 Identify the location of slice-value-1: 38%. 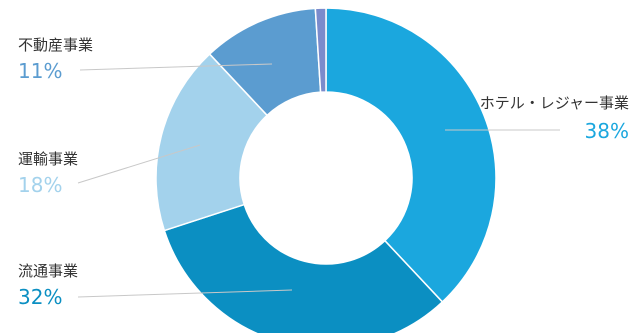
(607, 131).